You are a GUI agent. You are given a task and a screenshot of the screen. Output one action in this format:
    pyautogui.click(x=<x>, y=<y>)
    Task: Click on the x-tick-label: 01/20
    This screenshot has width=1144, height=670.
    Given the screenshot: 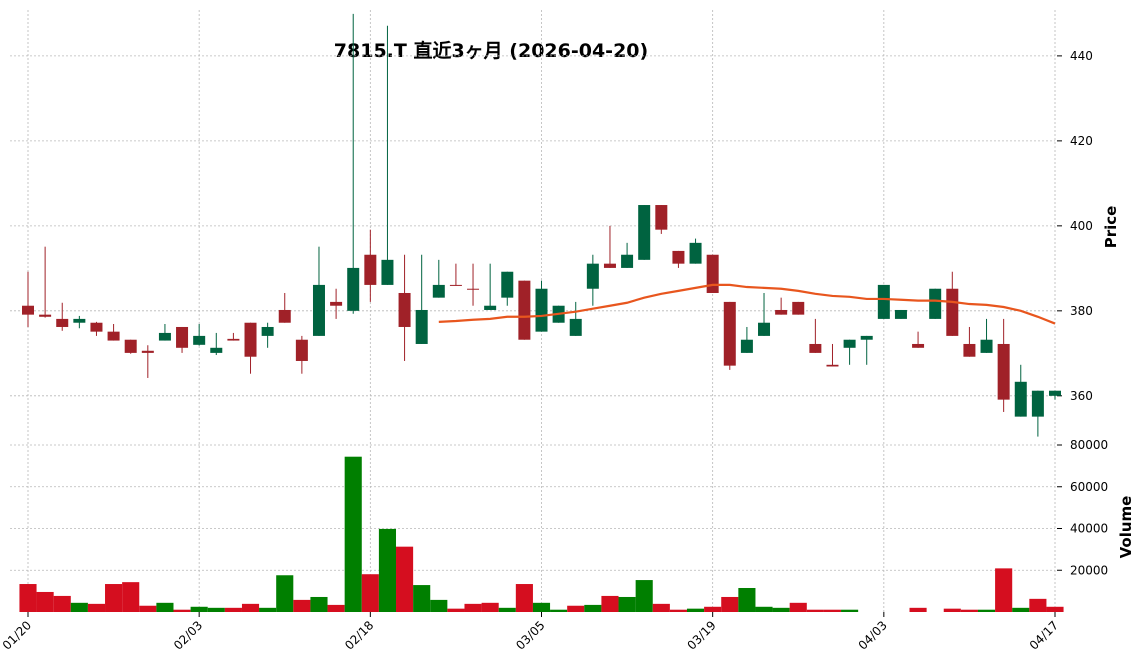 What is the action you would take?
    pyautogui.click(x=17, y=635)
    